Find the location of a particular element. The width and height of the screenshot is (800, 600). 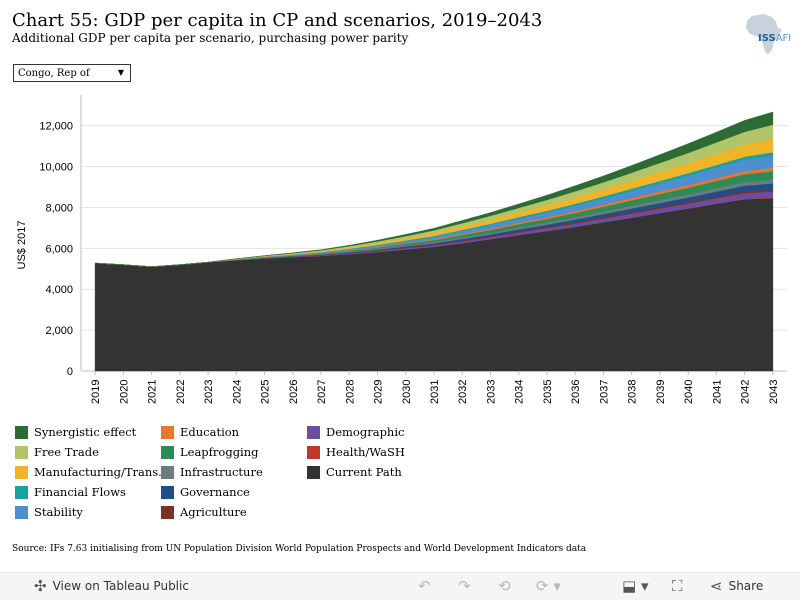

legend-label: Governance is located at coordinates (215, 492).